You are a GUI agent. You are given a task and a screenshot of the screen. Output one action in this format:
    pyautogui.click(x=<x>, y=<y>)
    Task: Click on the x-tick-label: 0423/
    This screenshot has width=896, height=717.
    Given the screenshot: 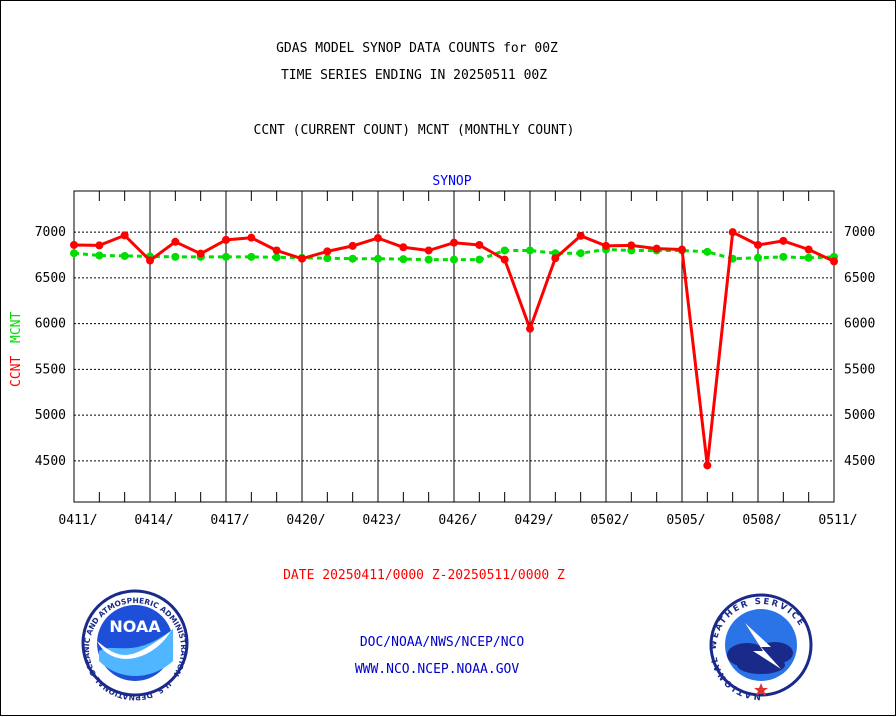 What is the action you would take?
    pyautogui.click(x=381, y=520)
    